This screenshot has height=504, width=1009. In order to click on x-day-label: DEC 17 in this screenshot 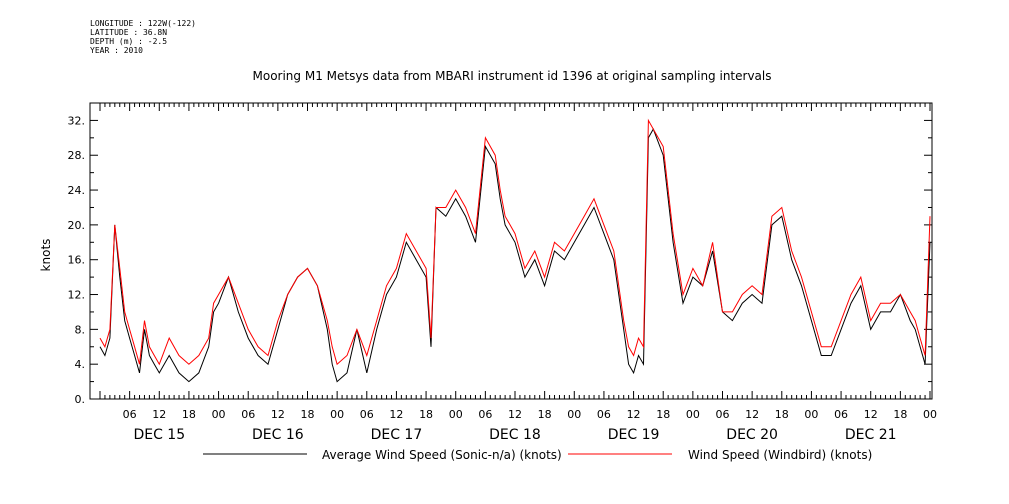, I will do `click(397, 435)`.